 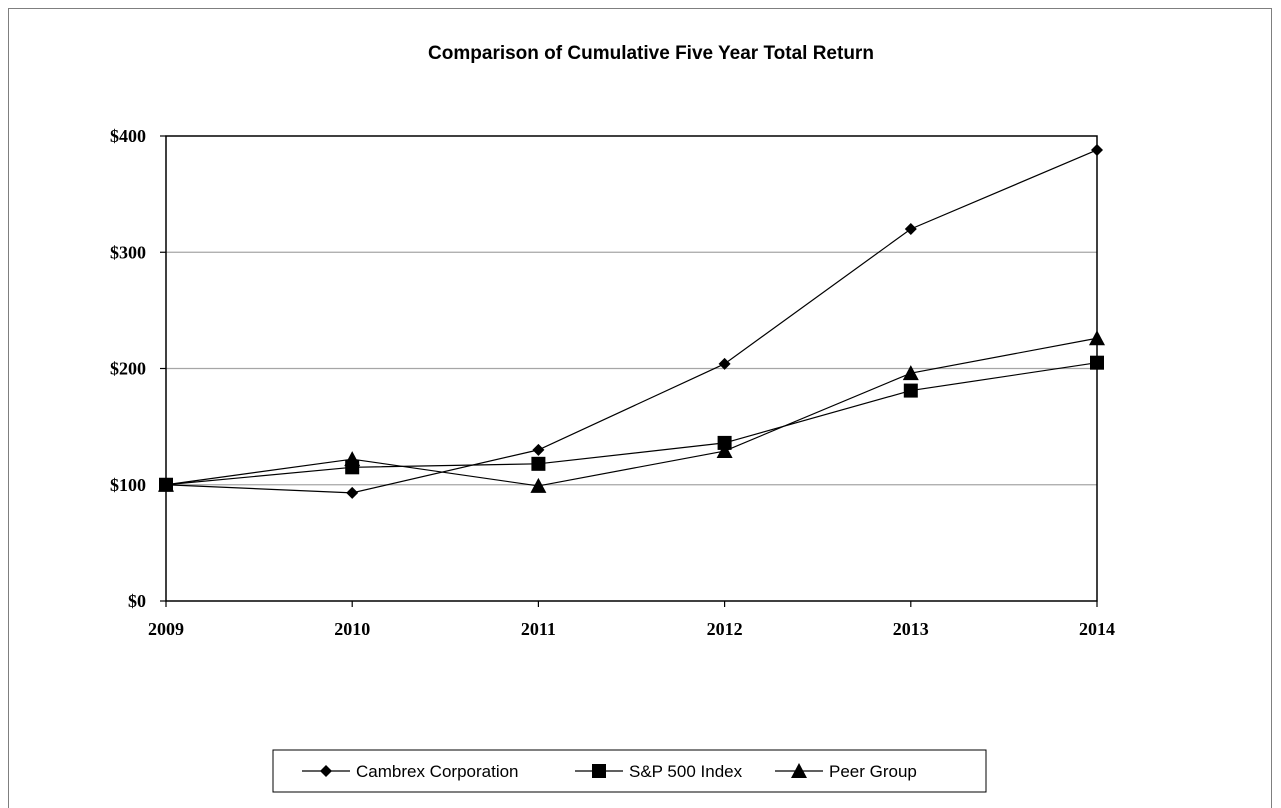 I want to click on x-axis: 2009 2010 2011 2012 2013 2014, so click(x=631, y=620).